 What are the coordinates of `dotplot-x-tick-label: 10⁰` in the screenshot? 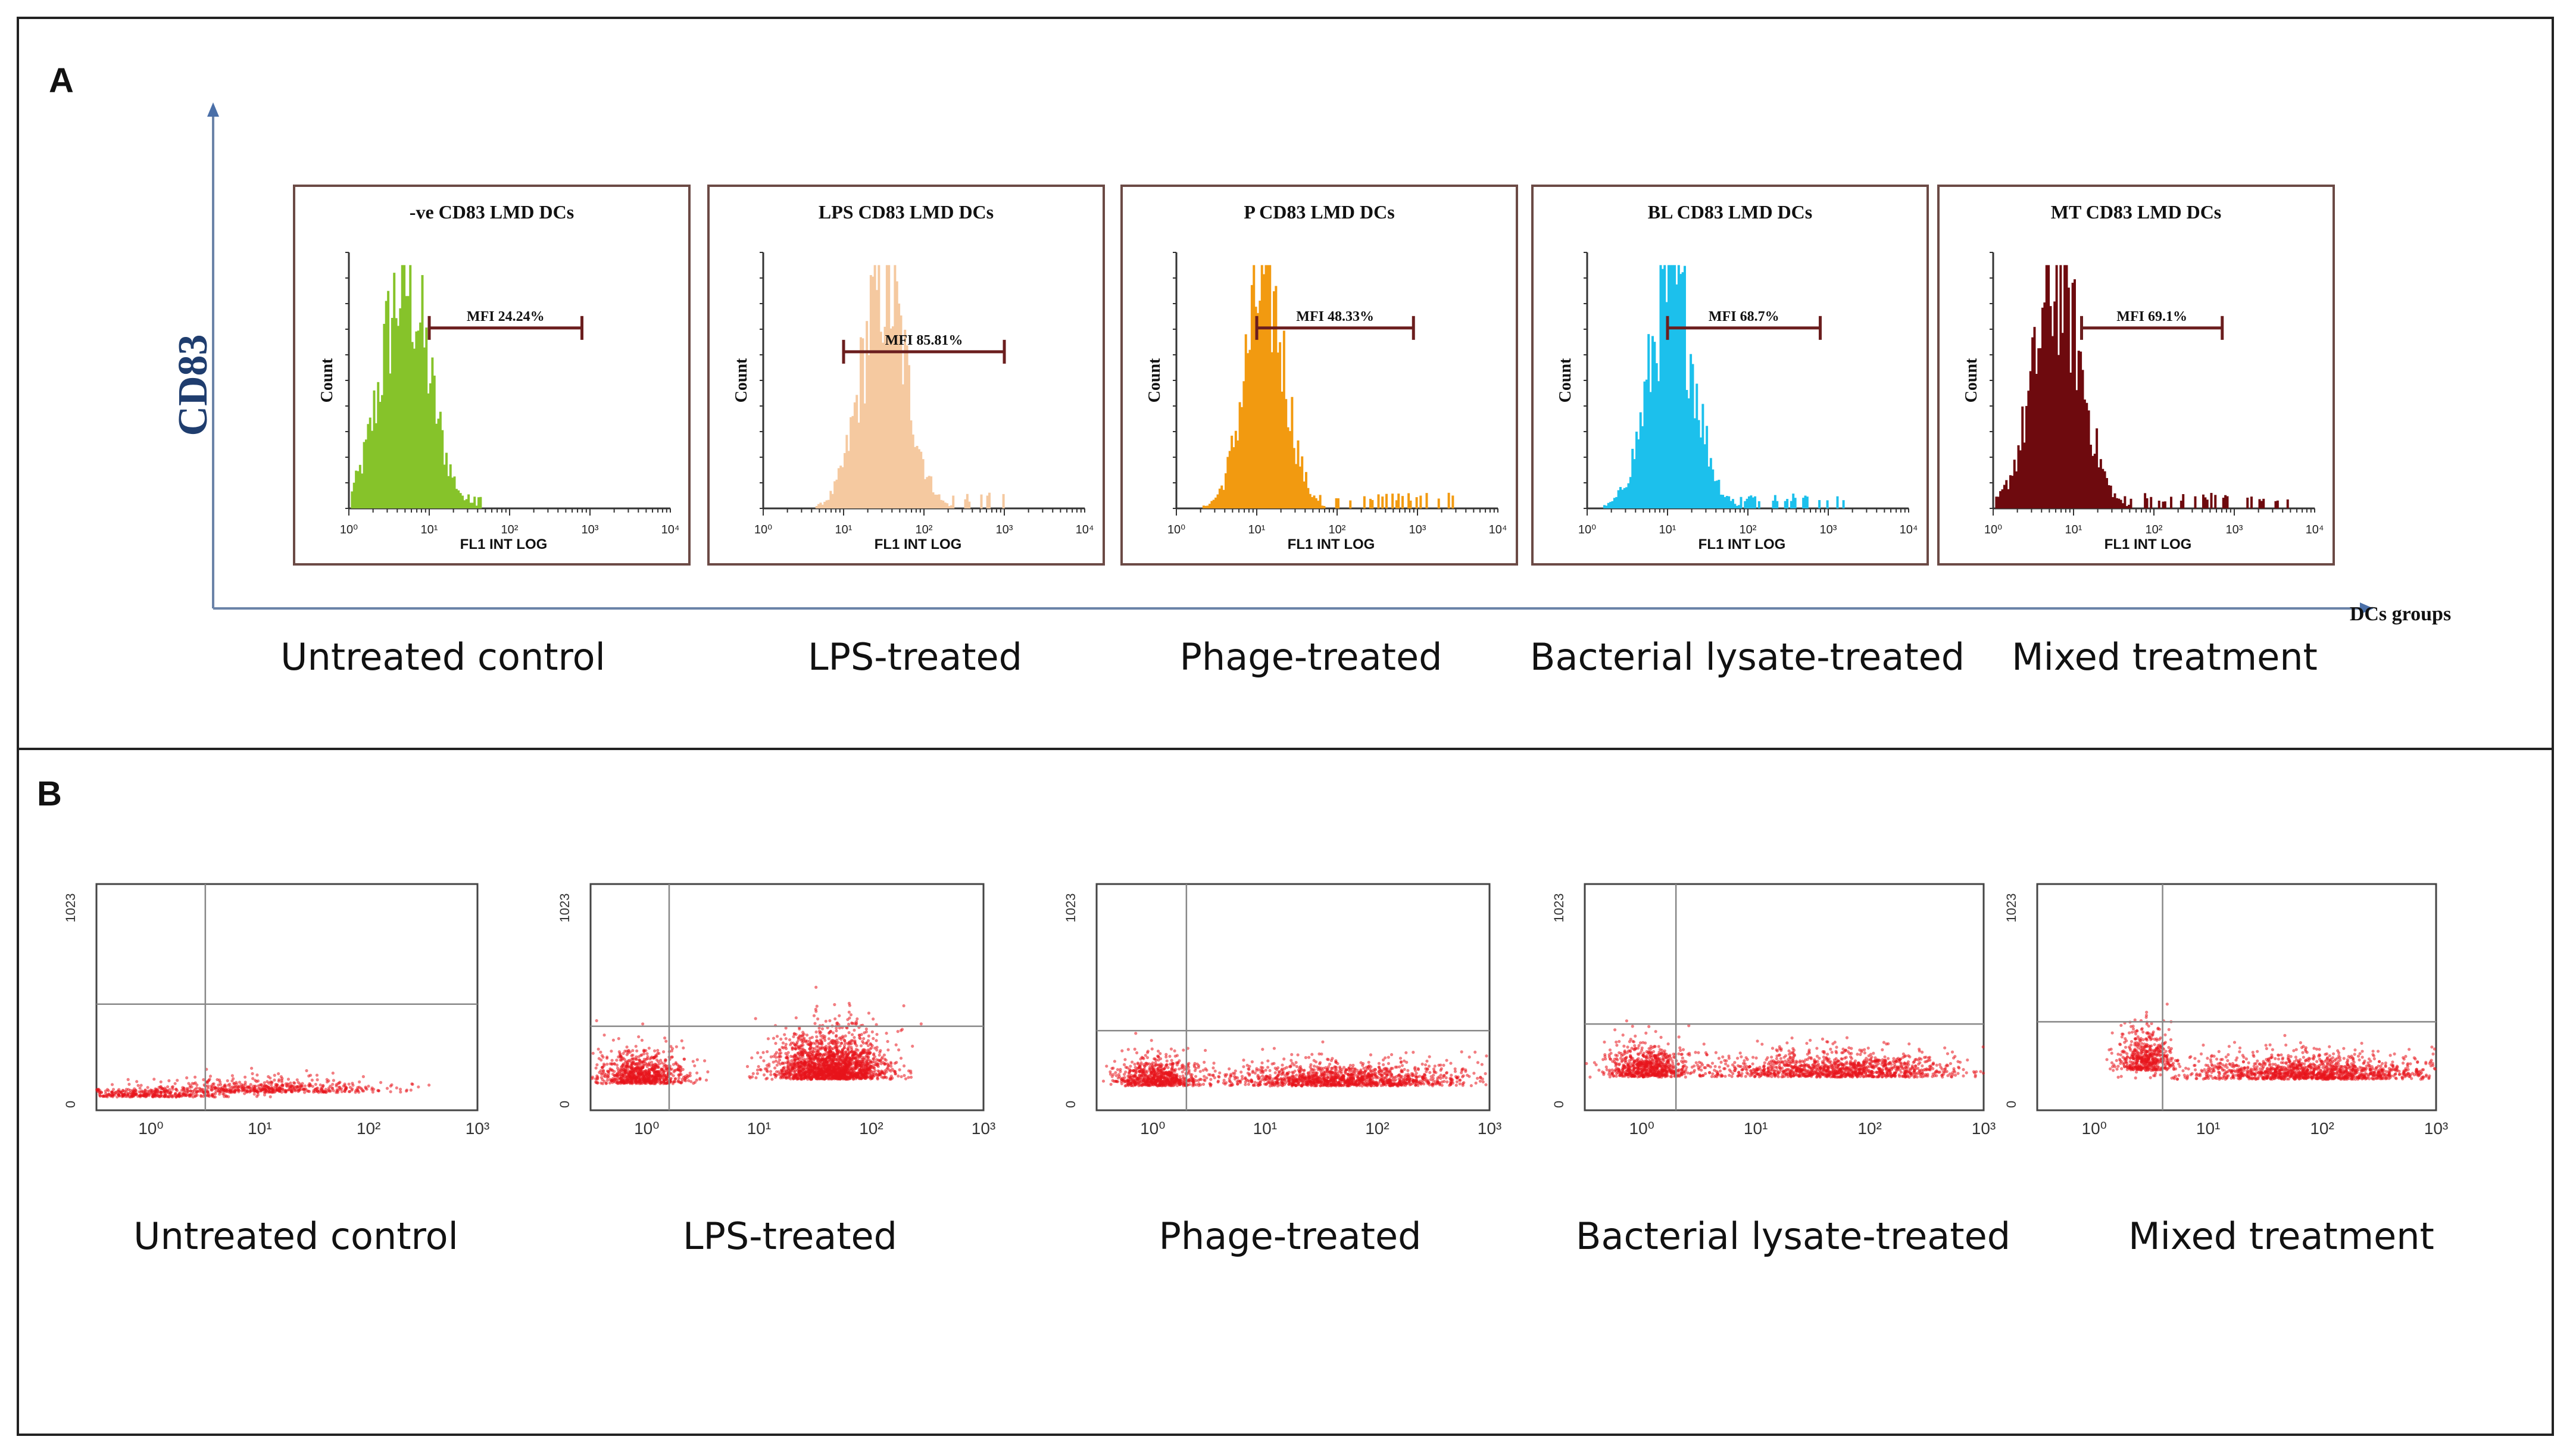 It's located at (150, 1129).